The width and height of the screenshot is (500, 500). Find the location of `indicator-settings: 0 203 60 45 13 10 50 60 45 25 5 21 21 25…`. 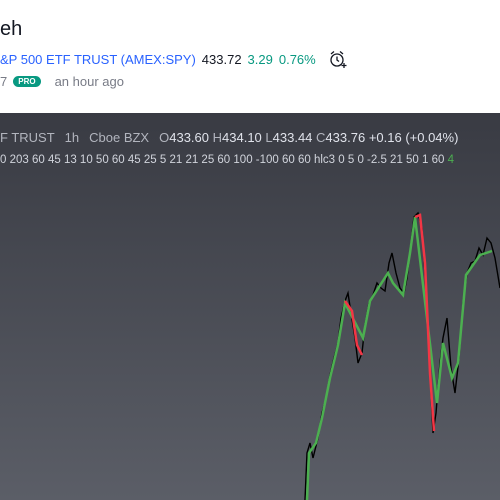

indicator-settings: 0 203 60 45 13 10 50 60 45 25 5 21 21 25… is located at coordinates (227, 160).